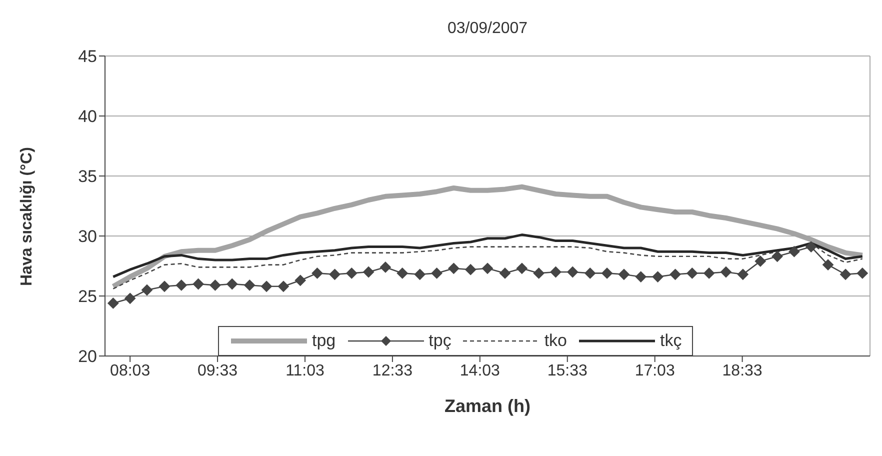  Describe the element at coordinates (480, 371) in the screenshot. I see `x-tick-label: 14:03` at that location.